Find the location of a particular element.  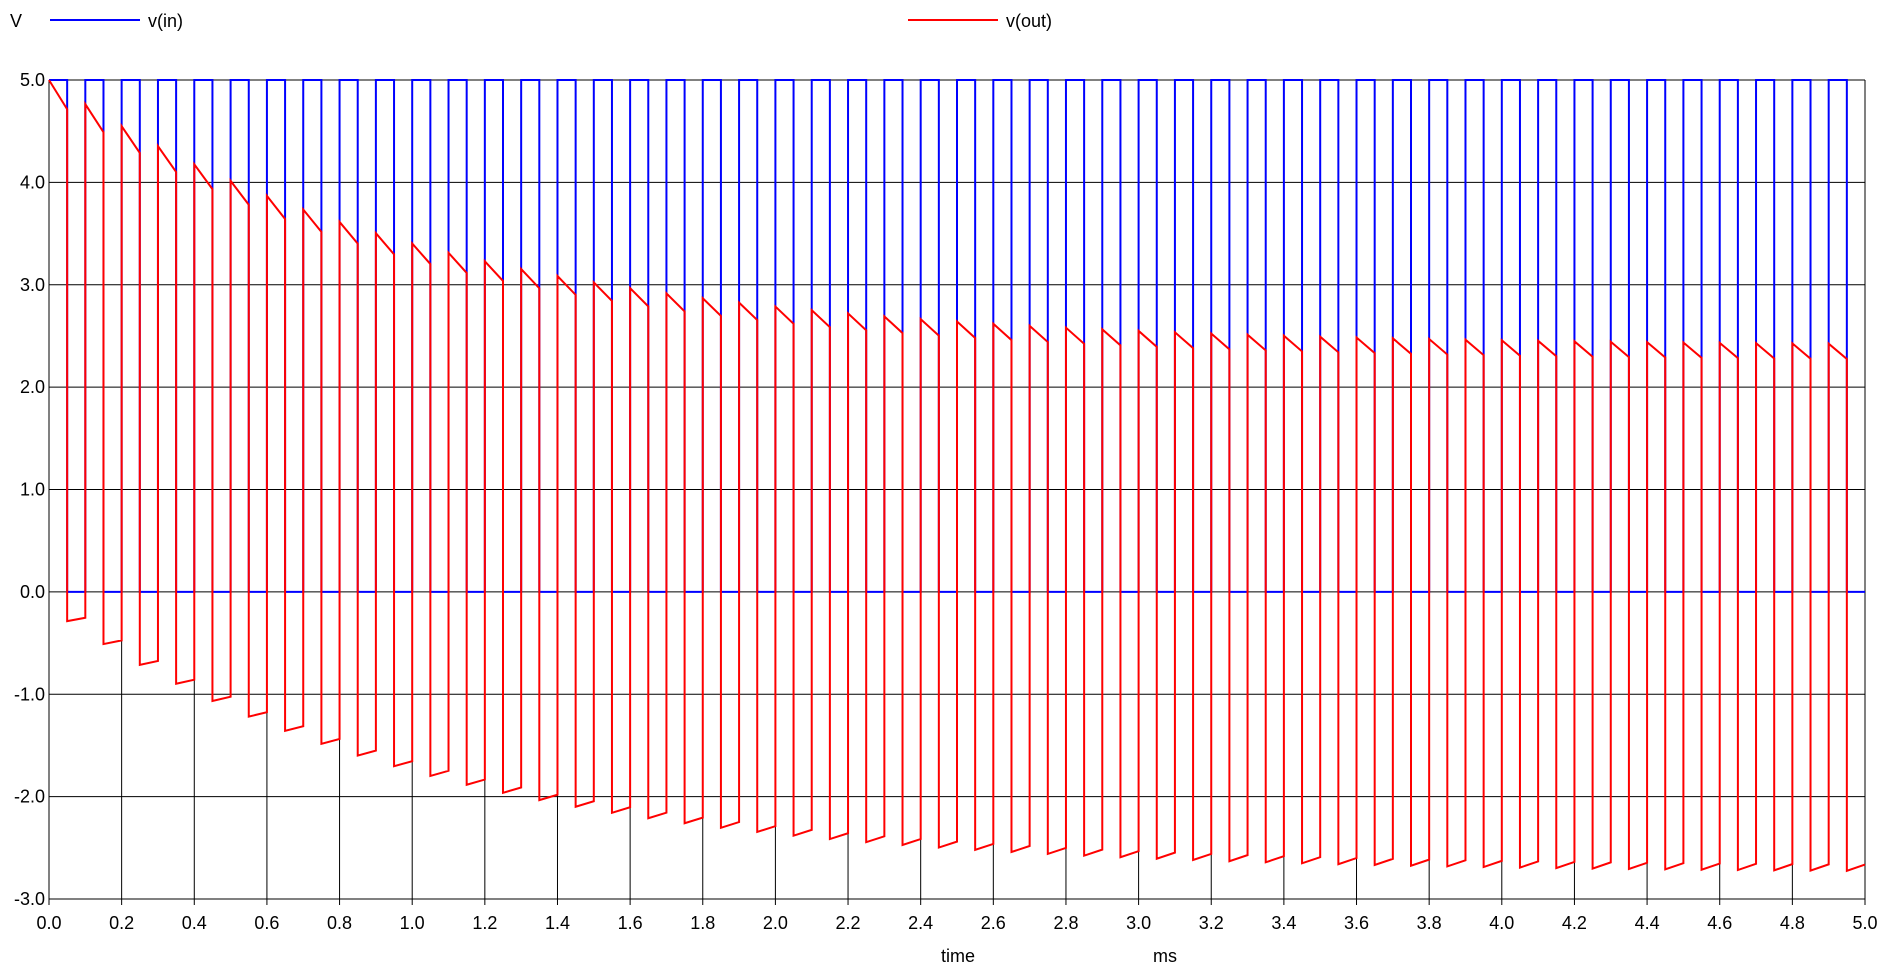

x-tick-label: 3.8 is located at coordinates (1429, 923).